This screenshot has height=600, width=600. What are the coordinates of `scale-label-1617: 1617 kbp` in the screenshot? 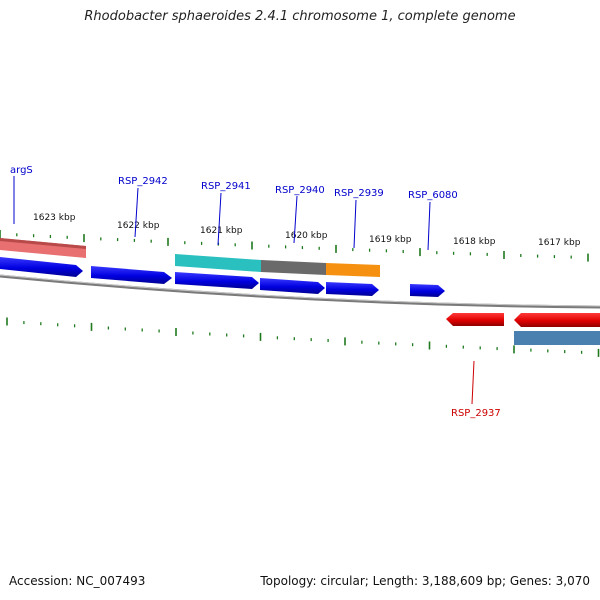 It's located at (559, 243).